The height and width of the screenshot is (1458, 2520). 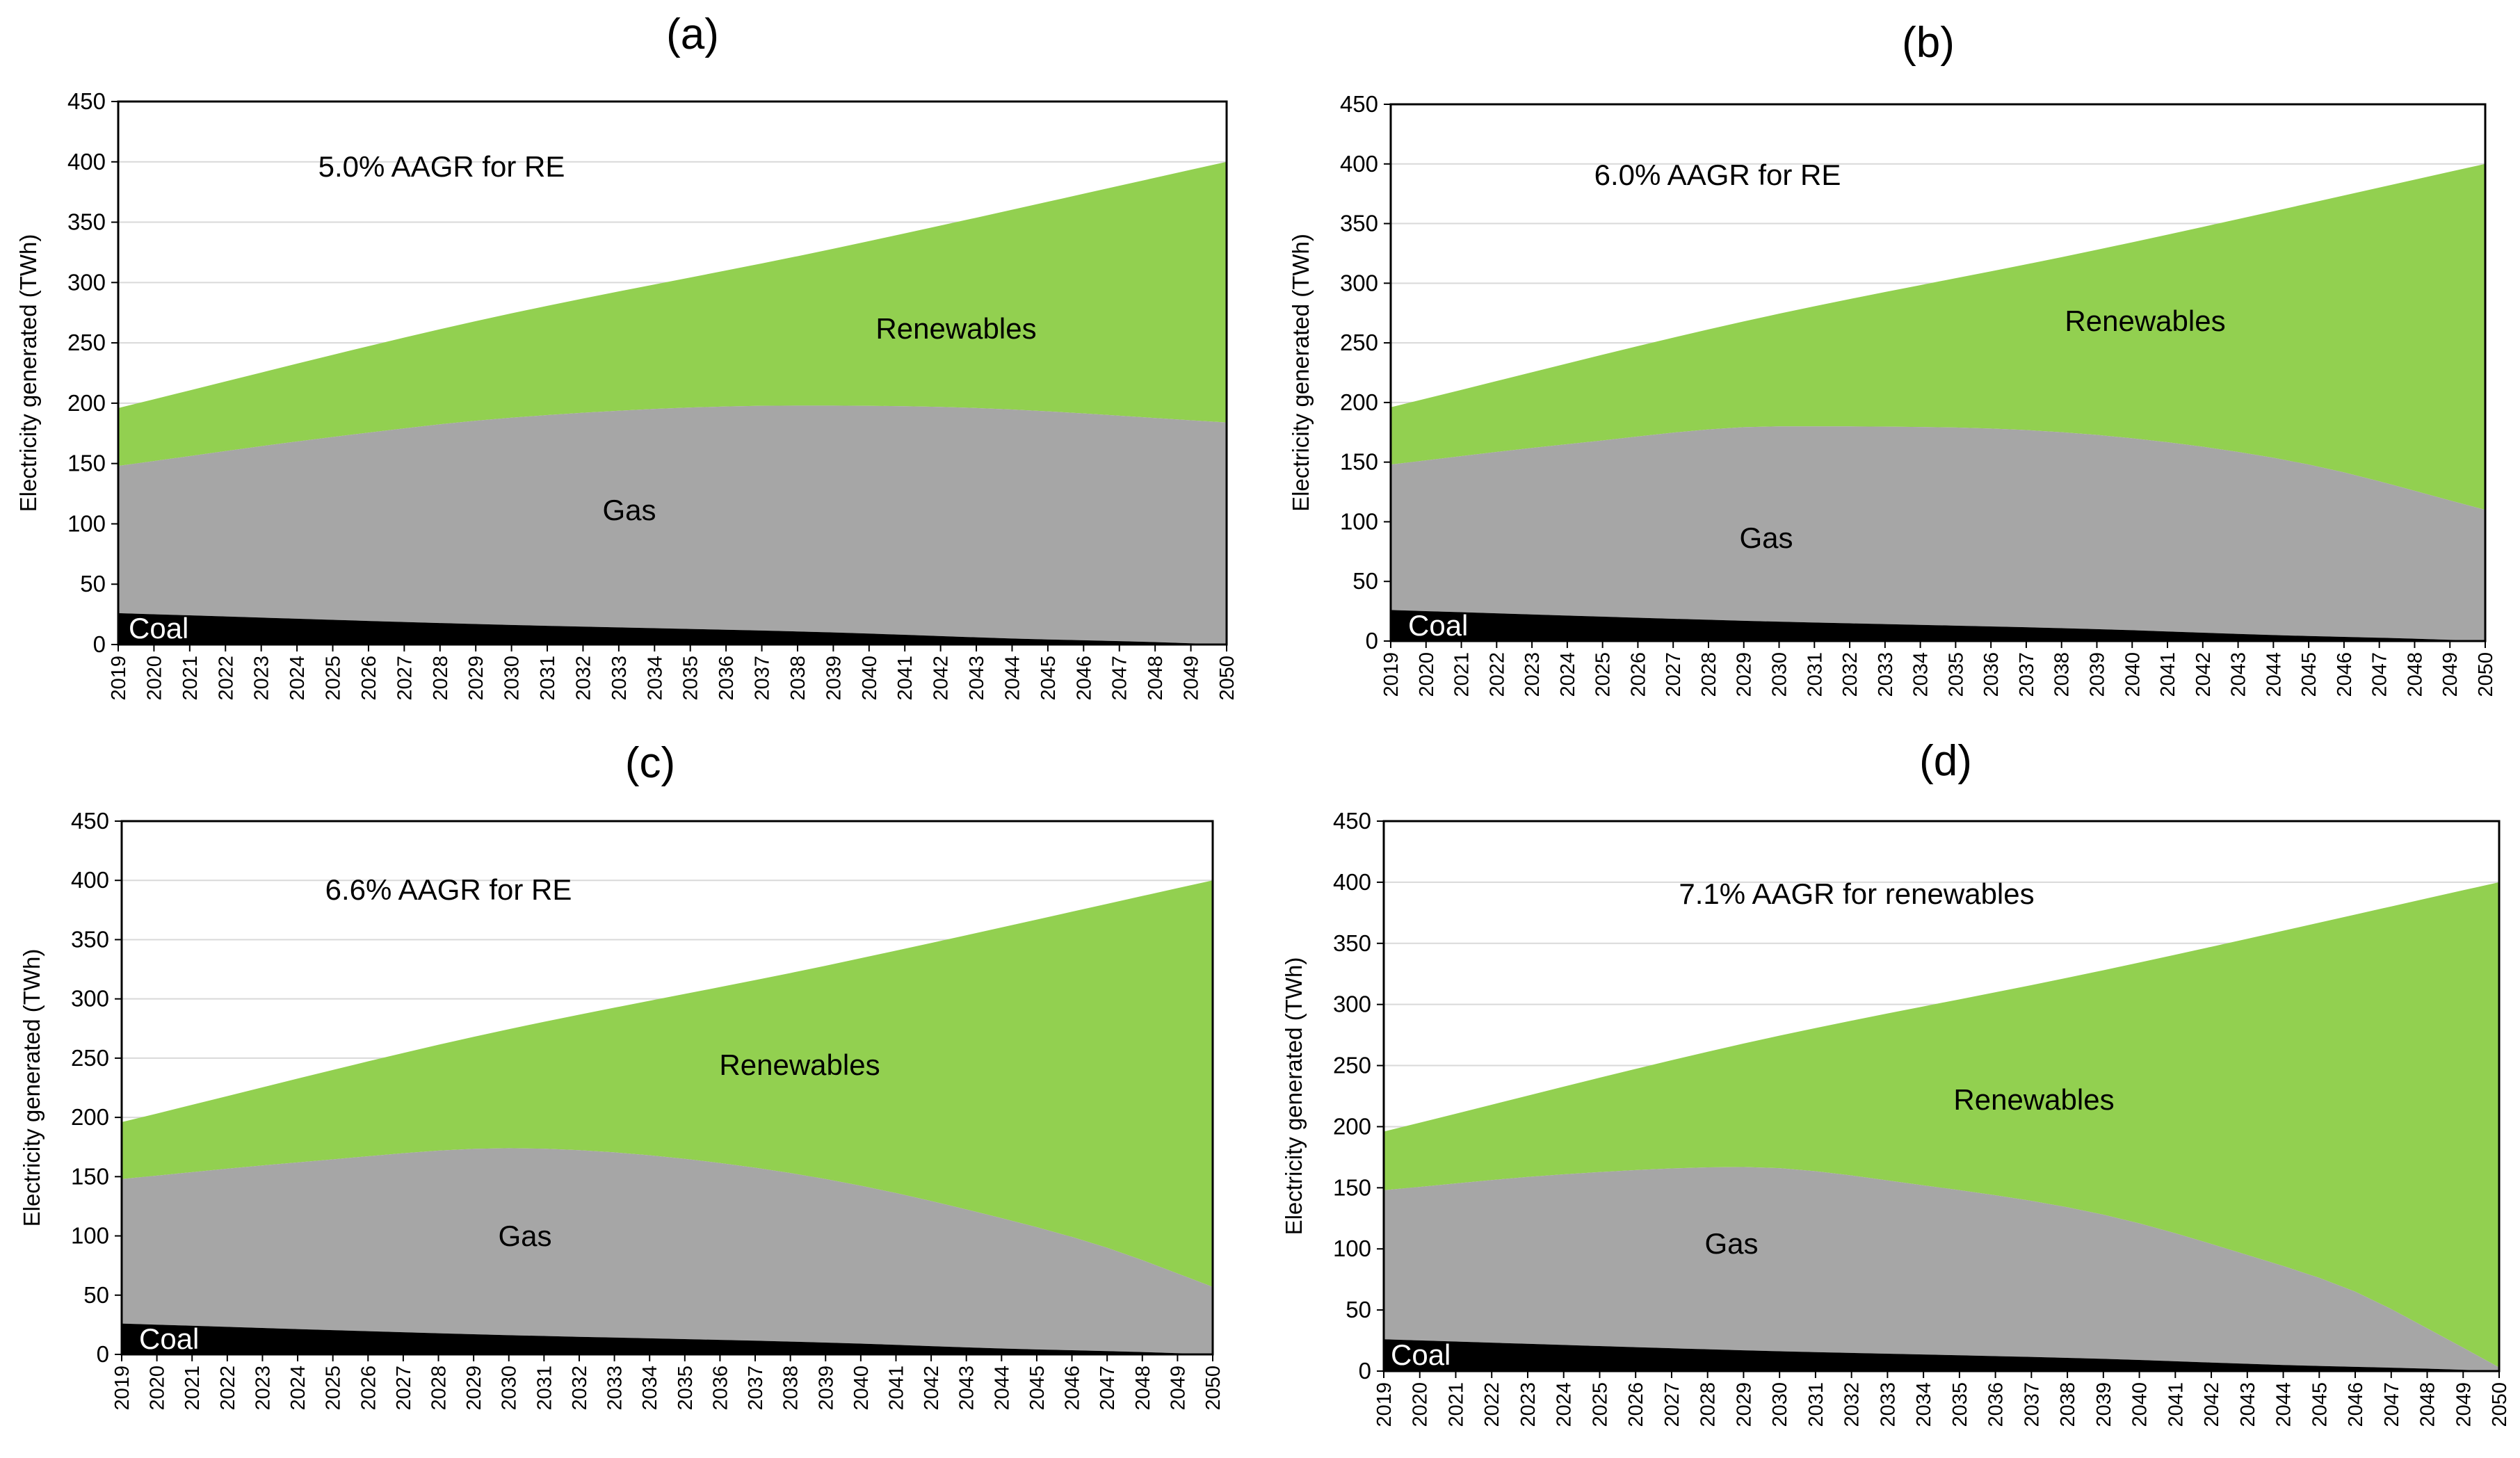 What do you see at coordinates (1564, 1404) in the screenshot?
I see `x-tick-label: 2024` at bounding box center [1564, 1404].